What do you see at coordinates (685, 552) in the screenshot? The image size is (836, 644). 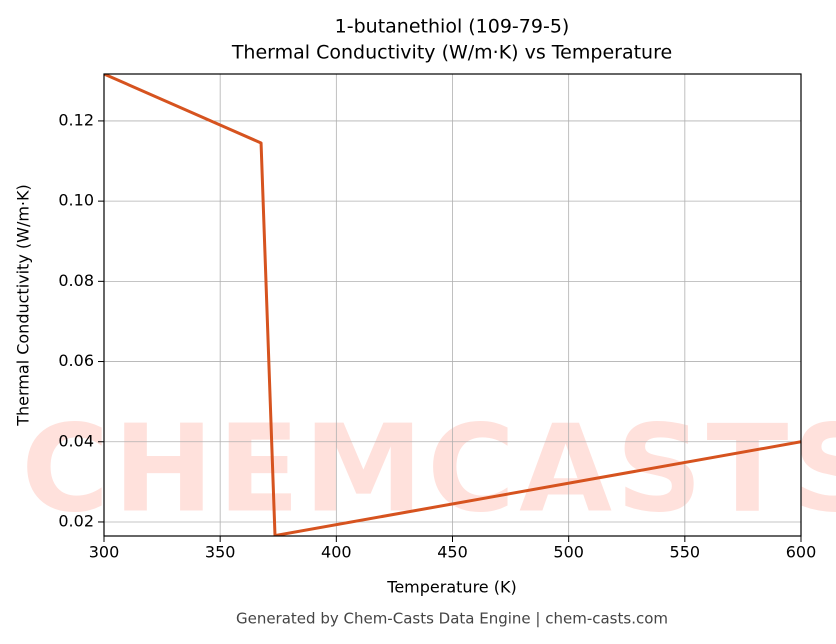 I see `x-tick-label: 550` at bounding box center [685, 552].